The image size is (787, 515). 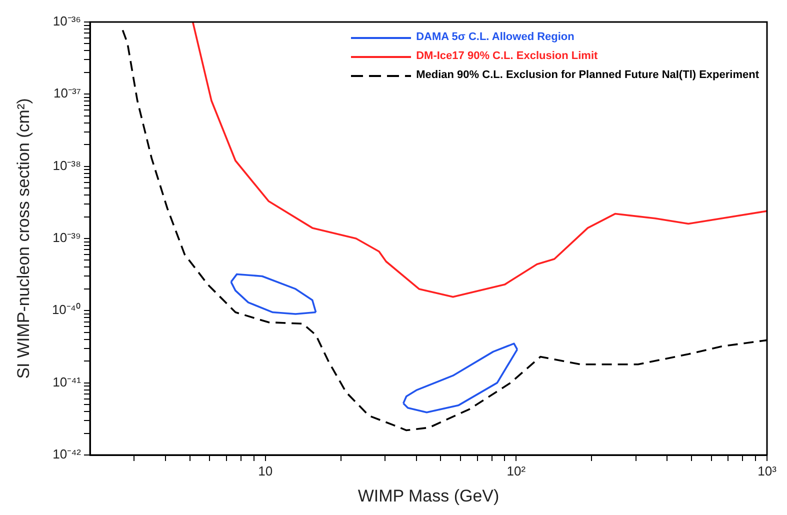 What do you see at coordinates (66, 238) in the screenshot?
I see `y-tick-label: 10⁻³⁹` at bounding box center [66, 238].